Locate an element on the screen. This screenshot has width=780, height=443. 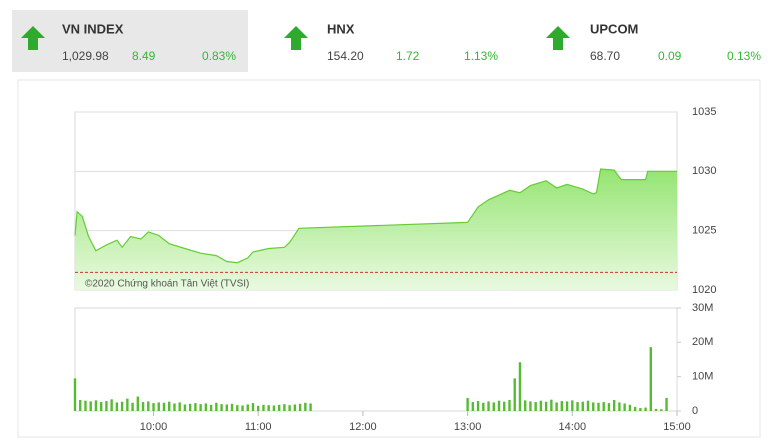
y-tick-label: 1020 is located at coordinates (704, 290).